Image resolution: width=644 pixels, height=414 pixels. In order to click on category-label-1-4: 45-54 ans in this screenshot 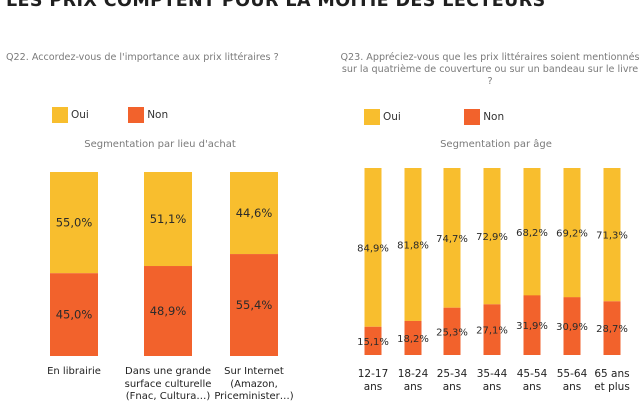, I will do `click(532, 380)`.